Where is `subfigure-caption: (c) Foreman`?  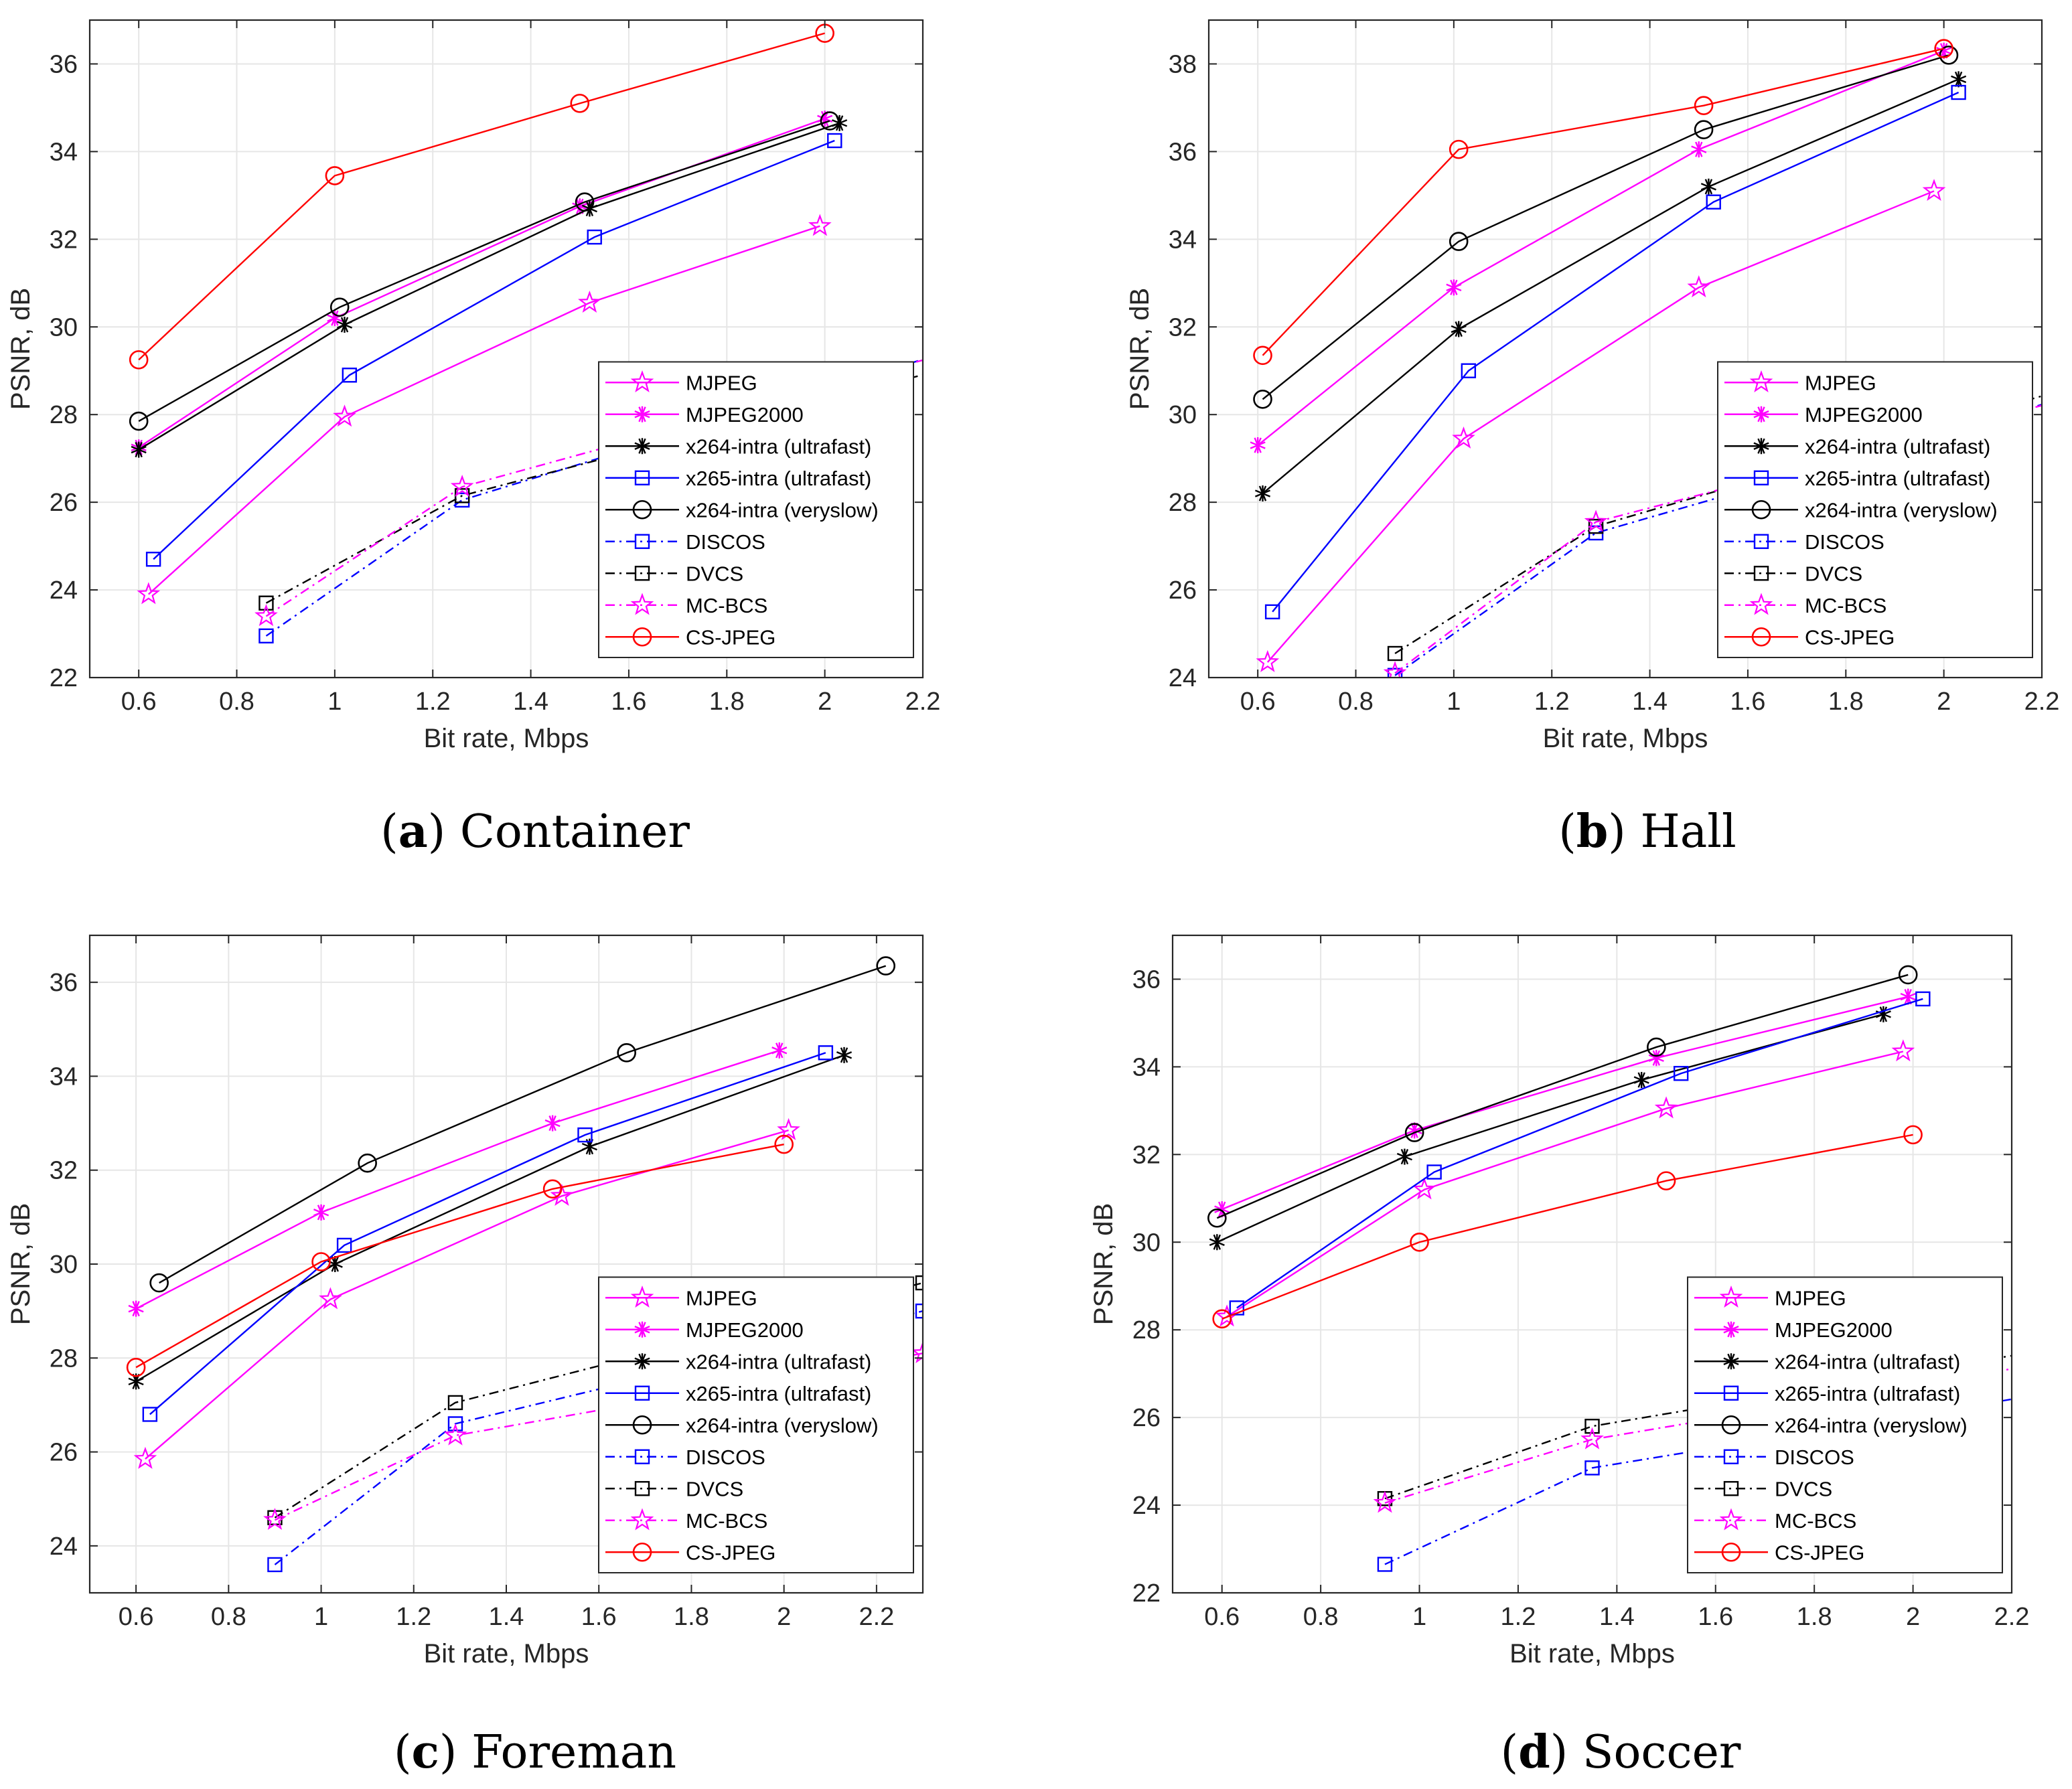
subfigure-caption: (c) Foreman is located at coordinates (535, 1752).